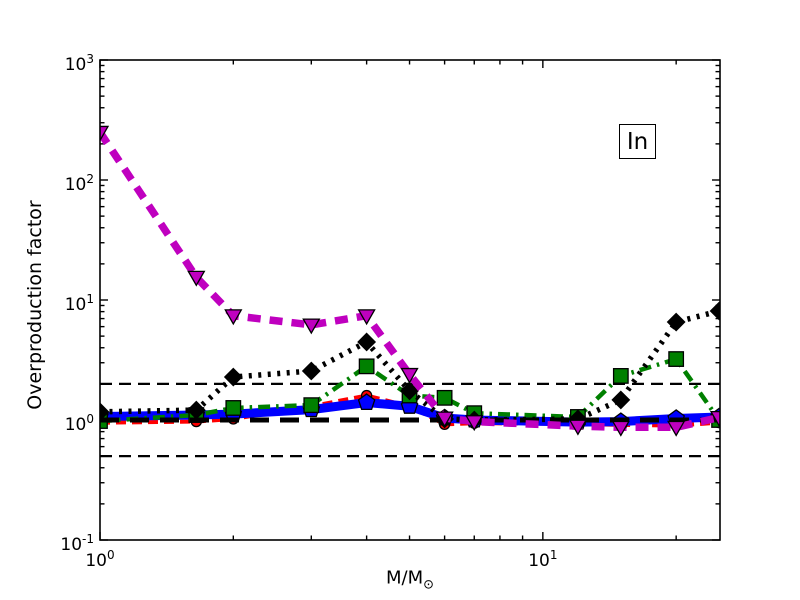  What do you see at coordinates (79, 423) in the screenshot?
I see `y-tick-label-10e0: 10⁰` at bounding box center [79, 423].